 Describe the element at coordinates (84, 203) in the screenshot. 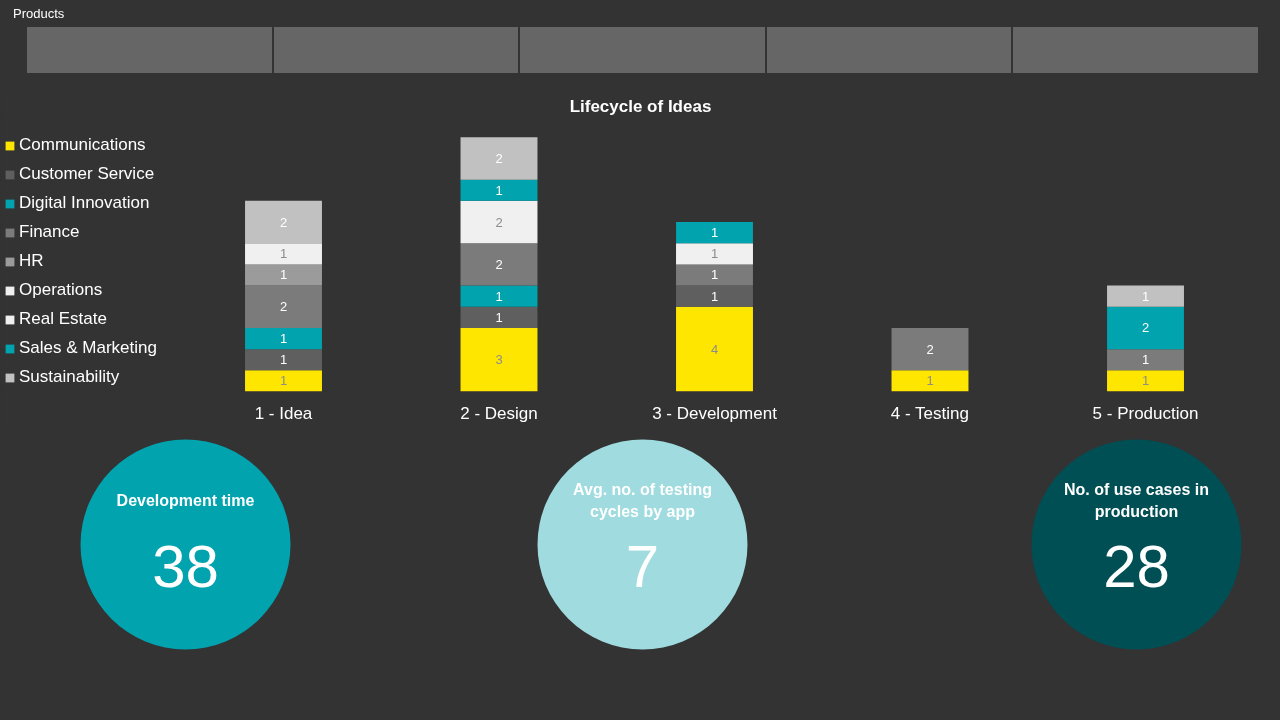

I see `legend-label: Digital Innovation` at that location.